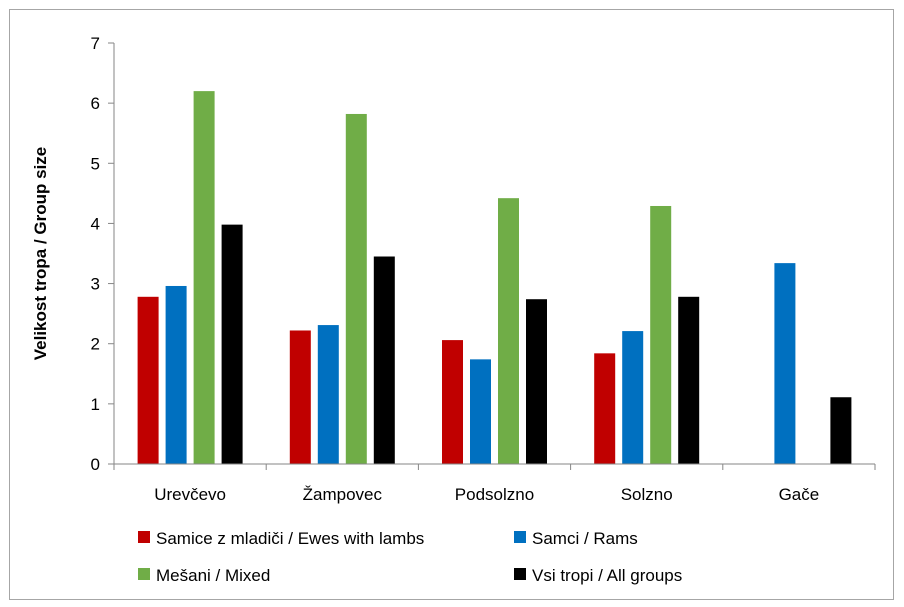  What do you see at coordinates (40, 254) in the screenshot?
I see `y-axis-title: Velikost tropa / Group size` at bounding box center [40, 254].